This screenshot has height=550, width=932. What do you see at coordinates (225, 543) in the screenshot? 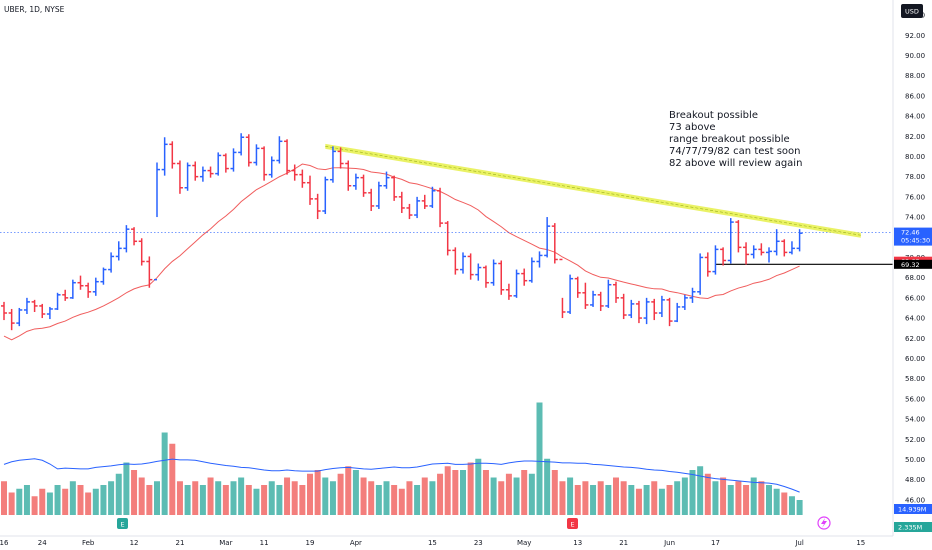
I see `x-tick-label: Mar` at bounding box center [225, 543].